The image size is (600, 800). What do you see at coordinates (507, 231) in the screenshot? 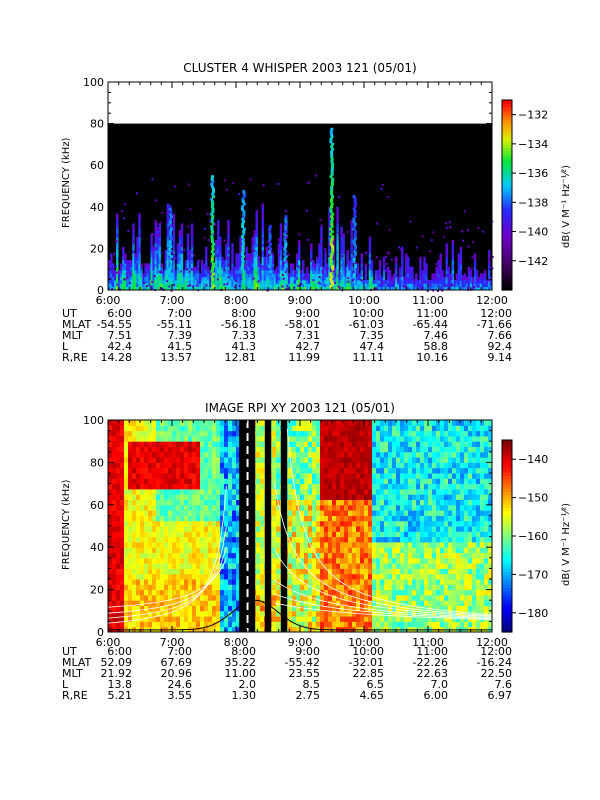
I see `colorbar-swatch` at bounding box center [507, 231].